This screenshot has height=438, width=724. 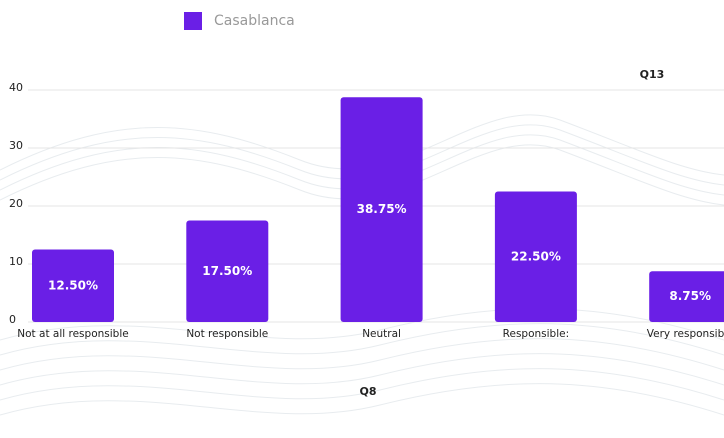 I want to click on y-tick-label: 40, so click(x=16, y=87).